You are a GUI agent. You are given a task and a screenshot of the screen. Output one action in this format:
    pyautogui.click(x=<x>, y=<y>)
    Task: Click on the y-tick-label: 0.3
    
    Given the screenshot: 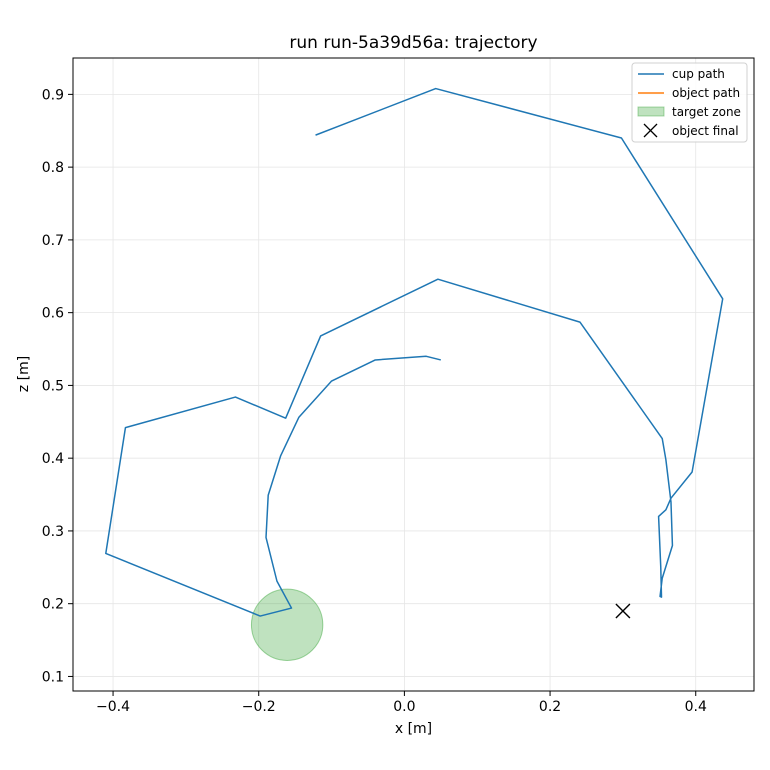 What is the action you would take?
    pyautogui.click(x=53, y=532)
    